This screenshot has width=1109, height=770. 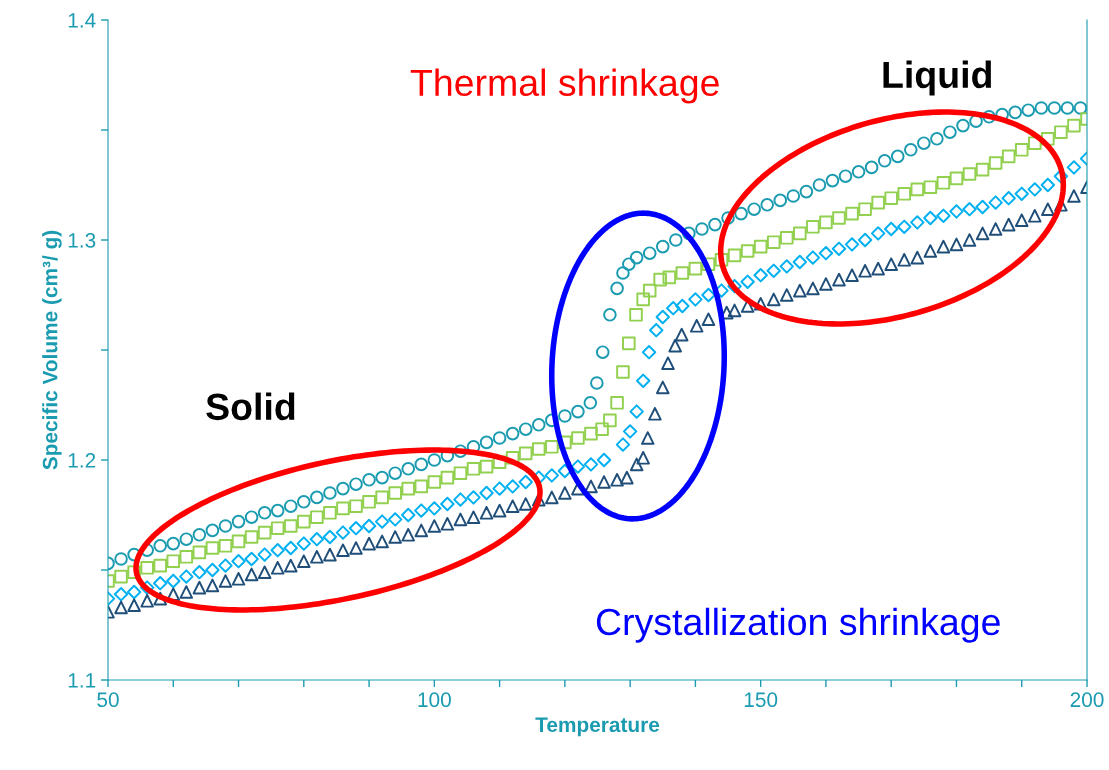 What do you see at coordinates (597, 727) in the screenshot?
I see `x-axis-title: Temperature` at bounding box center [597, 727].